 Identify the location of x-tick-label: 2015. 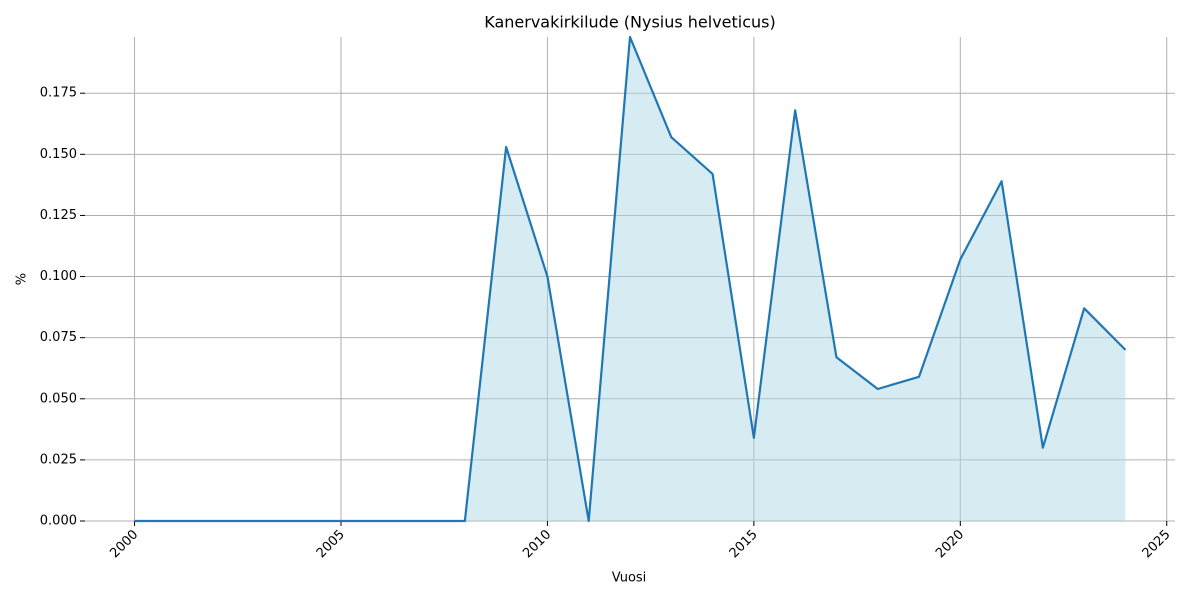
(744, 544).